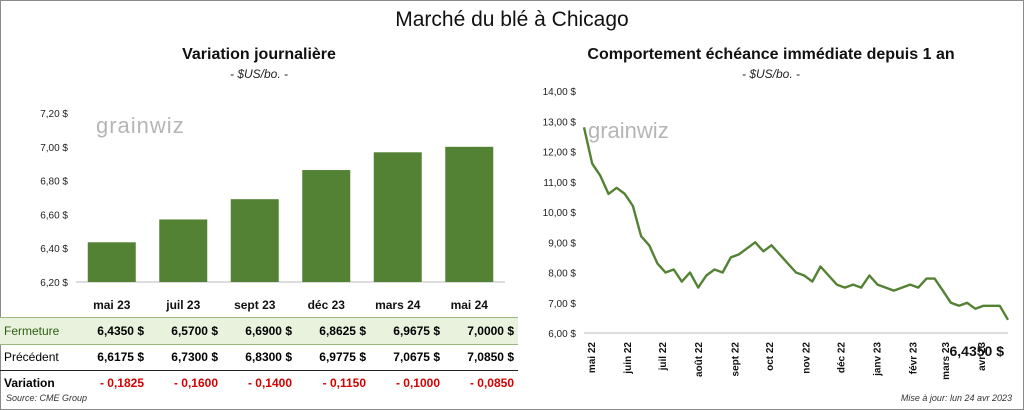  What do you see at coordinates (946, 361) in the screenshot?
I see `x-tick-label: mars 23` at bounding box center [946, 361].